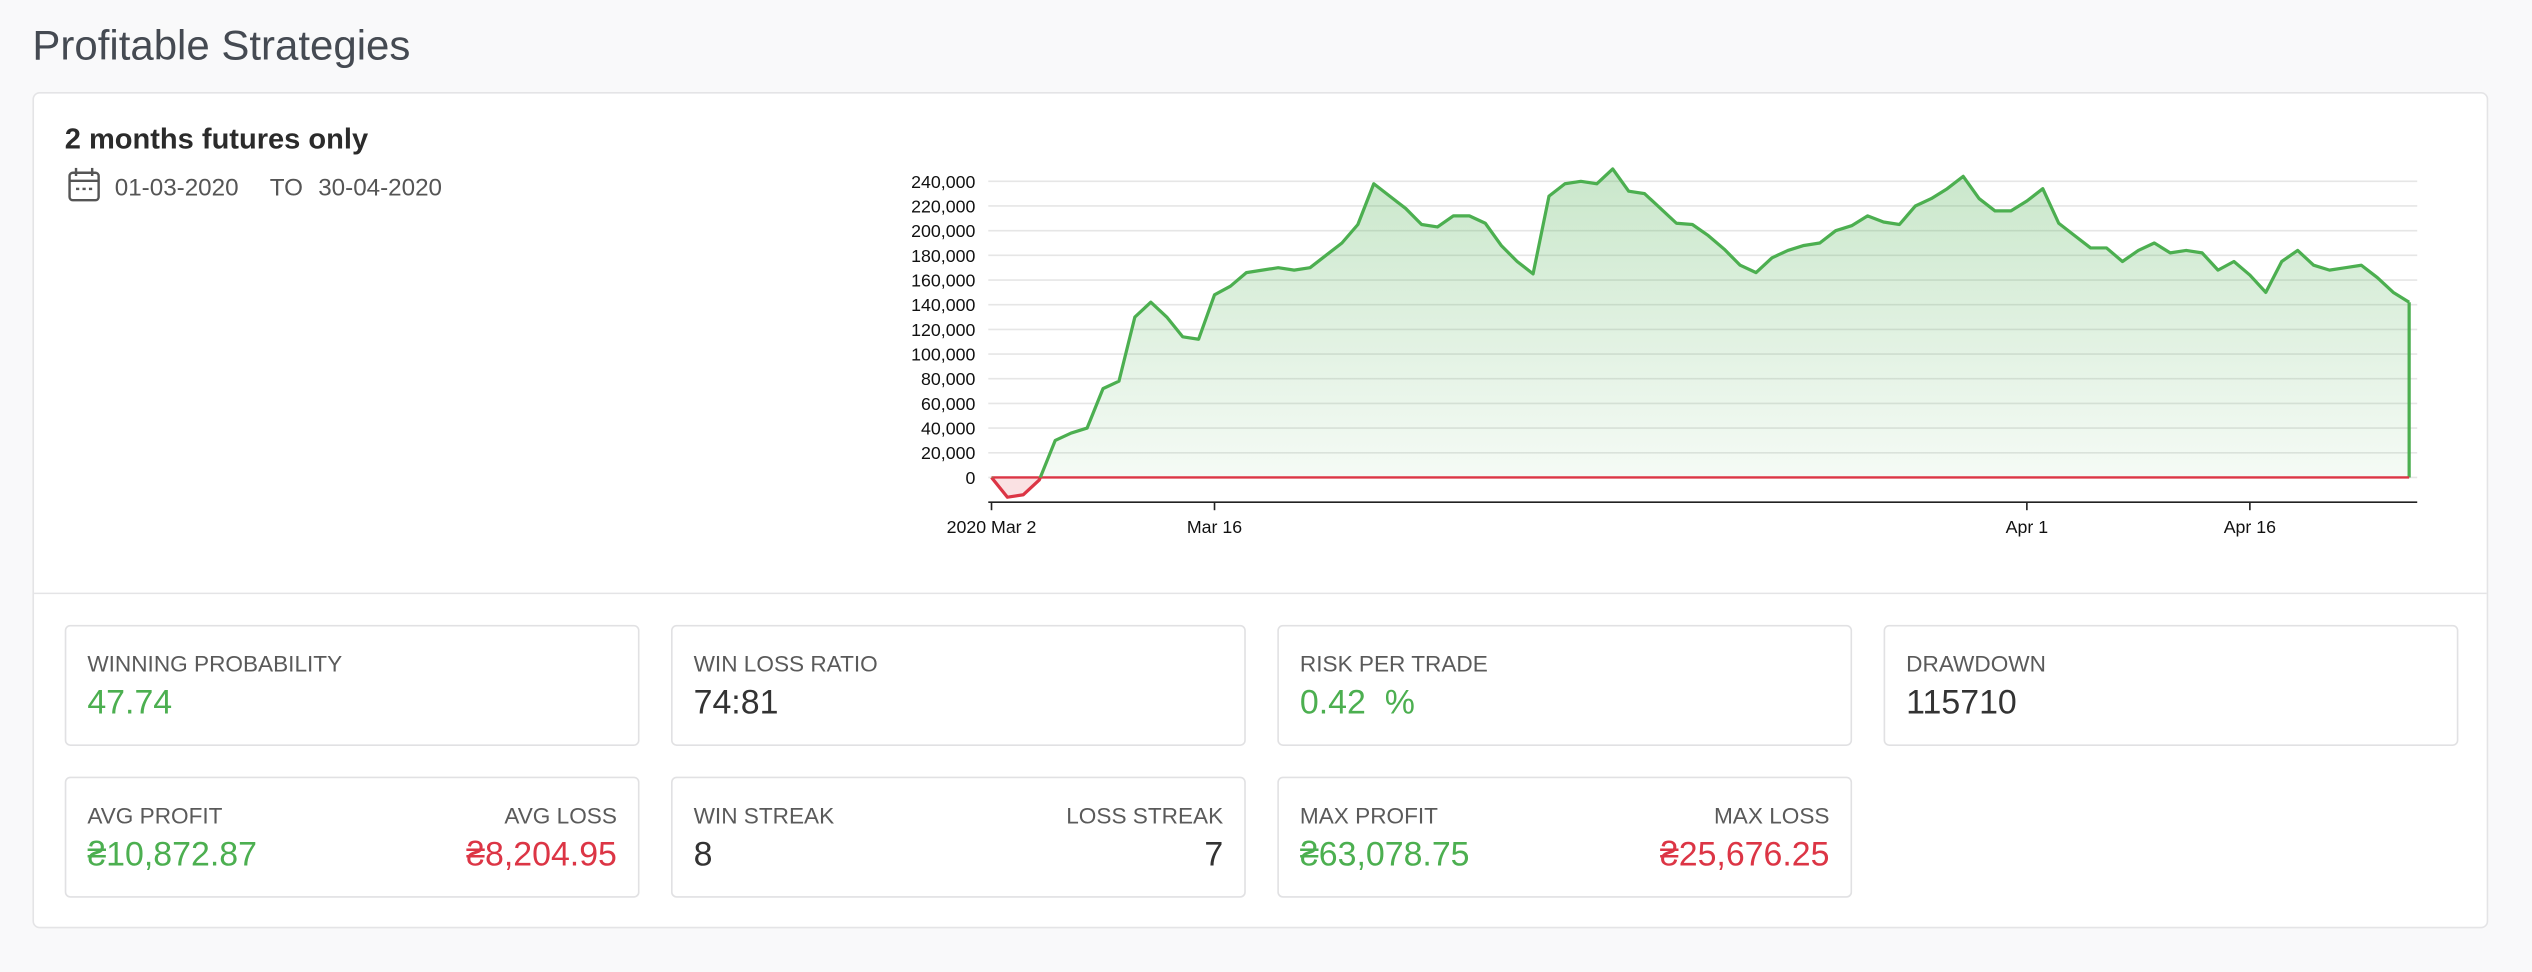 The height and width of the screenshot is (972, 2532). Describe the element at coordinates (764, 815) in the screenshot. I see `stat-label: WIN STREAK` at that location.